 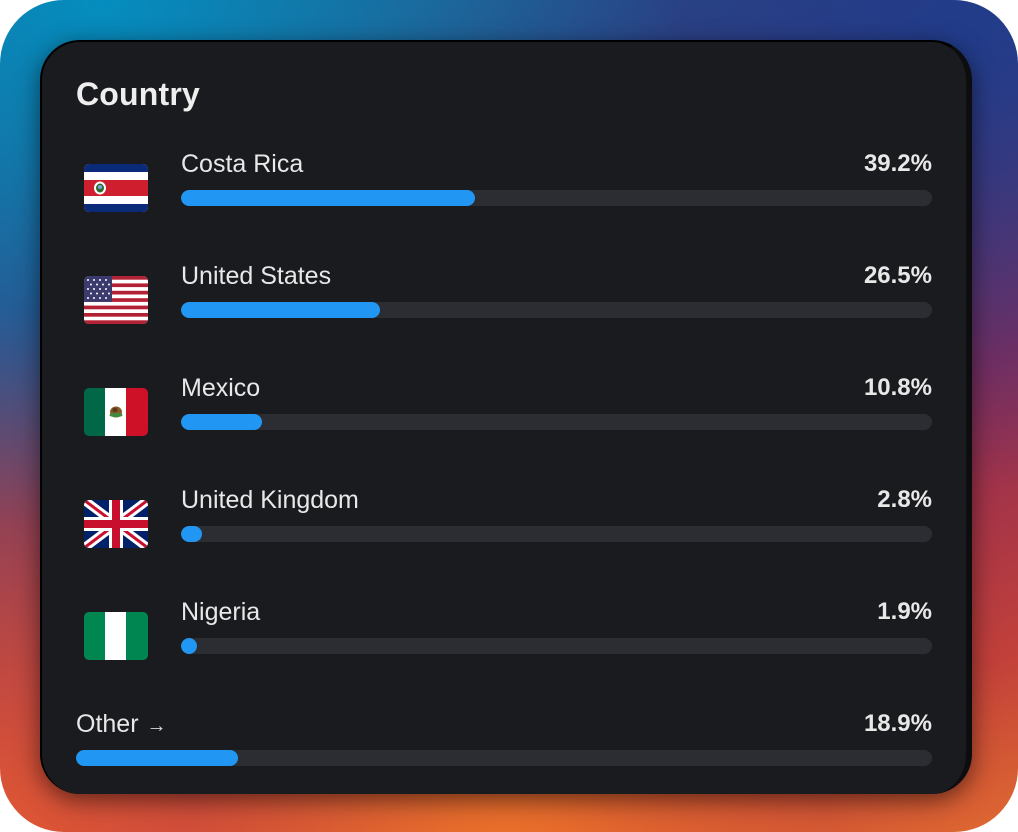 I want to click on united-kingdom-flag-icon, so click(x=116, y=524).